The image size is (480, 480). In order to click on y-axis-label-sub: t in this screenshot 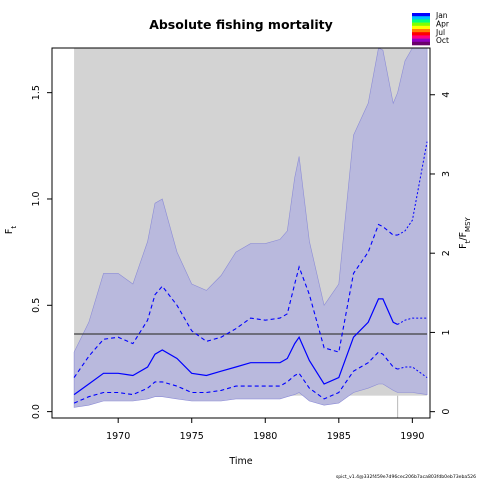, I will do `click(14, 227)`.